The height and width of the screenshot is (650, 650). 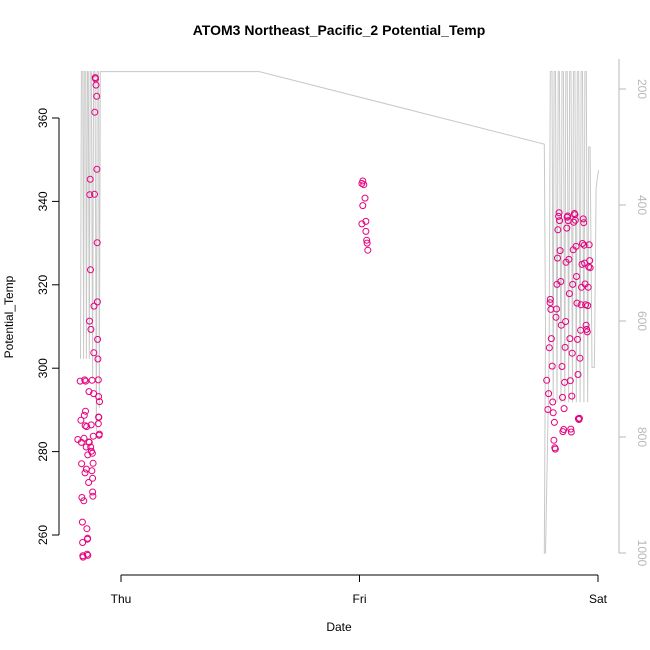 I want to click on x-tick-label: Thu, so click(x=121, y=599).